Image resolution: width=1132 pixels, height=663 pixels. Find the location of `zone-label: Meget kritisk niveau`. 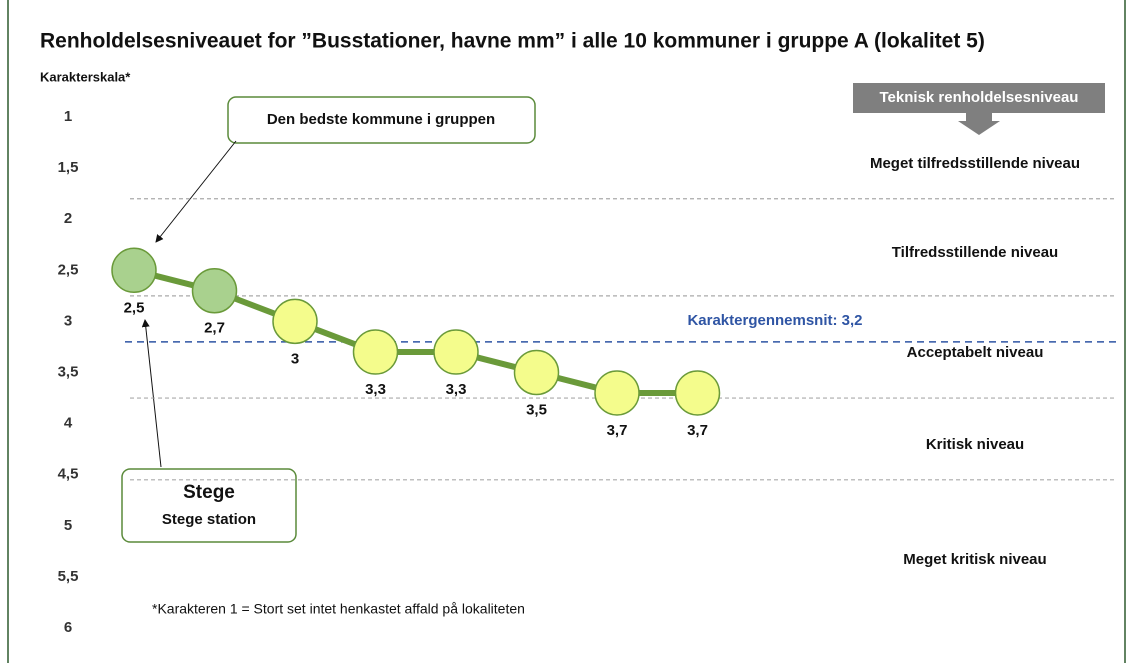

zone-label: Meget kritisk niveau is located at coordinates (975, 559).